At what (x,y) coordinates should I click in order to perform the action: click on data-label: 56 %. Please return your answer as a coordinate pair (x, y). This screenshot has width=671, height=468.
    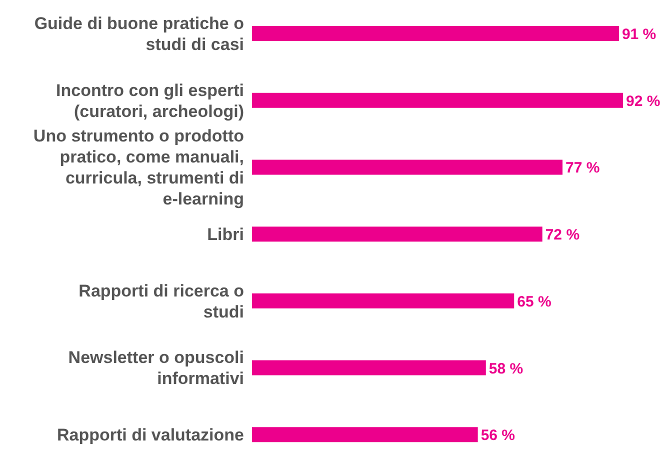
    Looking at the image, I should click on (498, 435).